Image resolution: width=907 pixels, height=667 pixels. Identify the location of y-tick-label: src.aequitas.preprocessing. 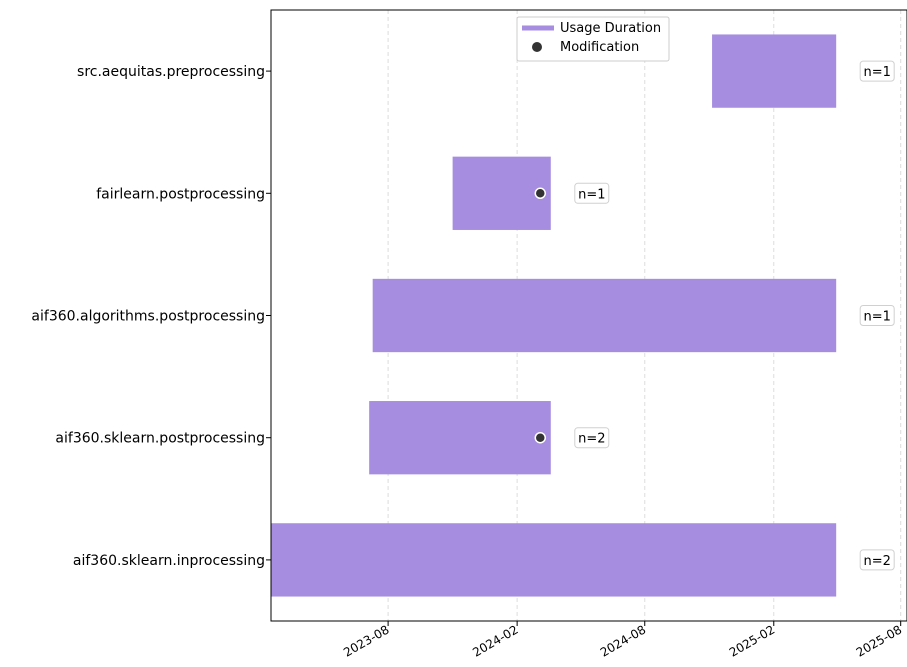
(171, 72).